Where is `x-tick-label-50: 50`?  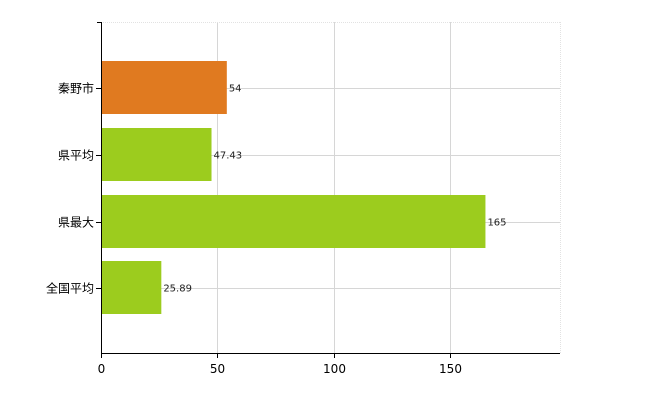
x-tick-label-50: 50 is located at coordinates (217, 369).